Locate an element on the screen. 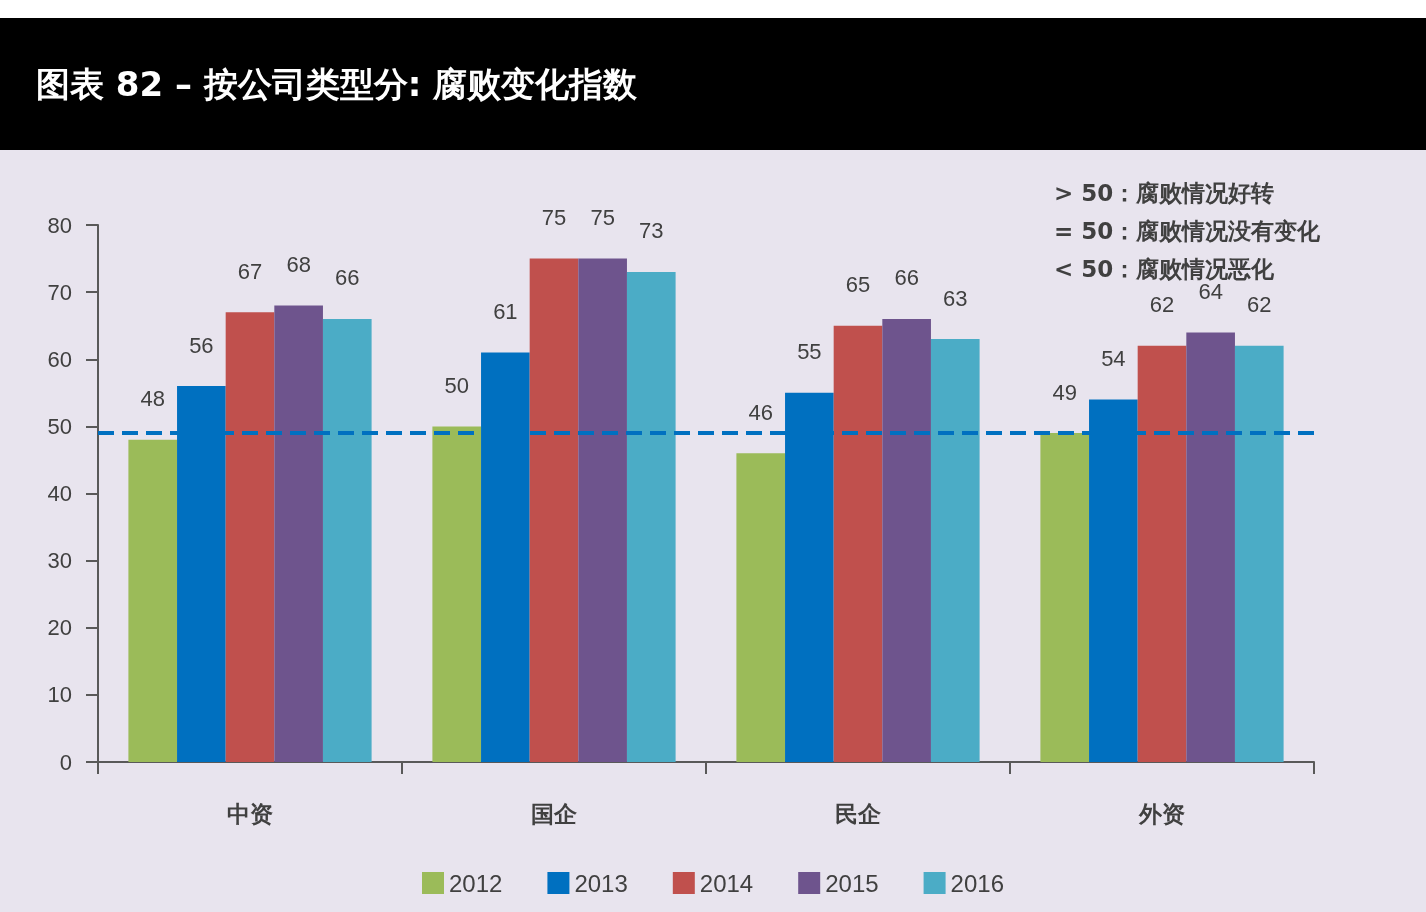 This screenshot has height=912, width=1426. data-label: 68 is located at coordinates (298, 265).